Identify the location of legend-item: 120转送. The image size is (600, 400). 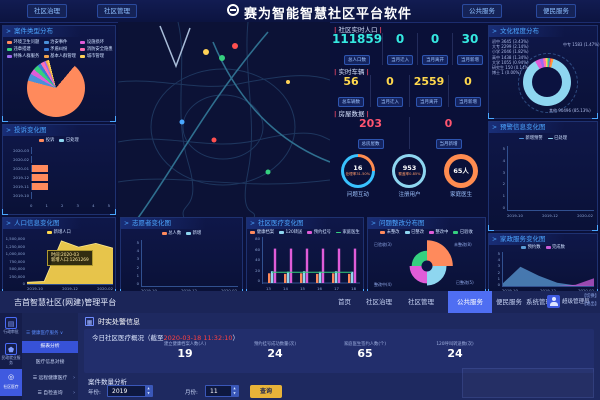
(290, 232).